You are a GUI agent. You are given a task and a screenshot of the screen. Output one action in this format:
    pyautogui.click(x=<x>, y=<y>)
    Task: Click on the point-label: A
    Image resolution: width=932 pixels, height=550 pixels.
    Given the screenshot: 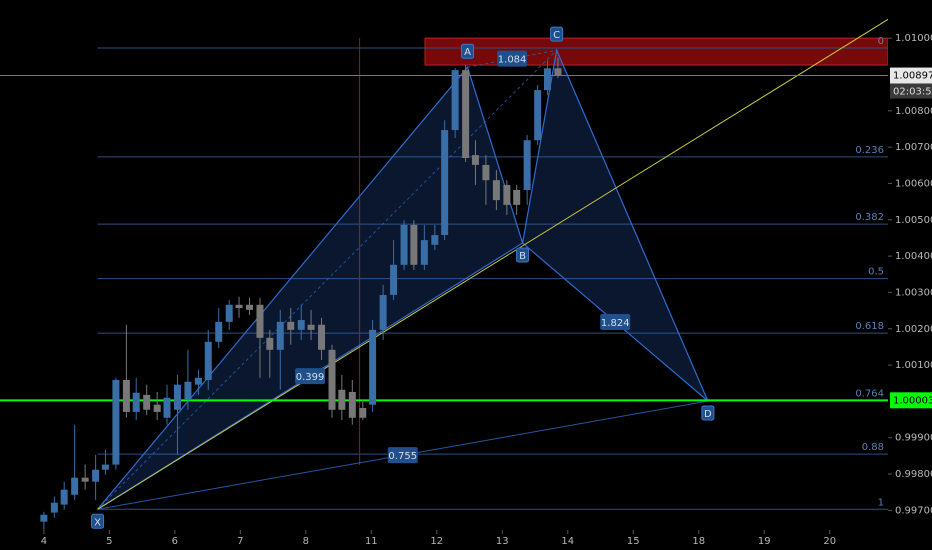 What is the action you would take?
    pyautogui.click(x=467, y=52)
    